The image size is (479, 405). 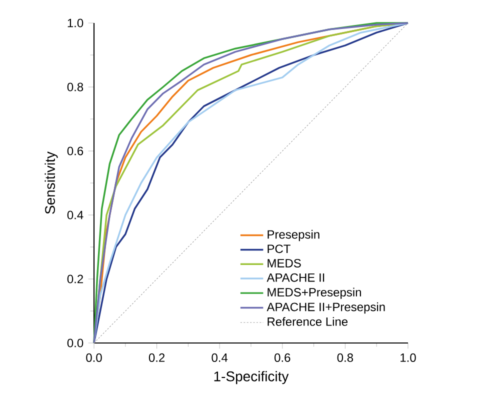 What do you see at coordinates (51, 183) in the screenshot?
I see `y-axis-title: Sensitivity` at bounding box center [51, 183].